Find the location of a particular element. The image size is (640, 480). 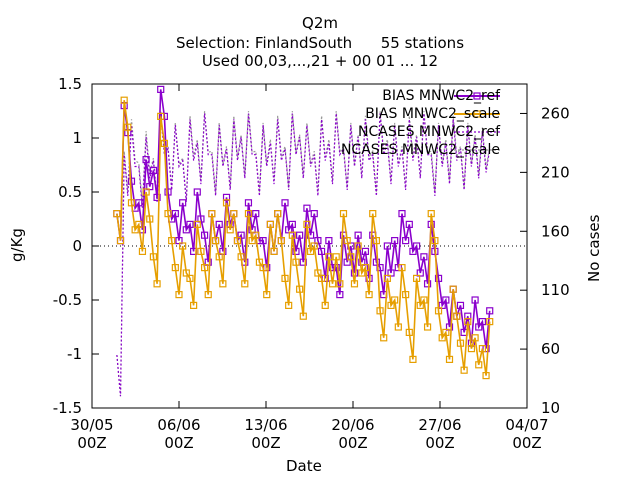

x-tick-label-date: 27/06 is located at coordinates (439, 425).